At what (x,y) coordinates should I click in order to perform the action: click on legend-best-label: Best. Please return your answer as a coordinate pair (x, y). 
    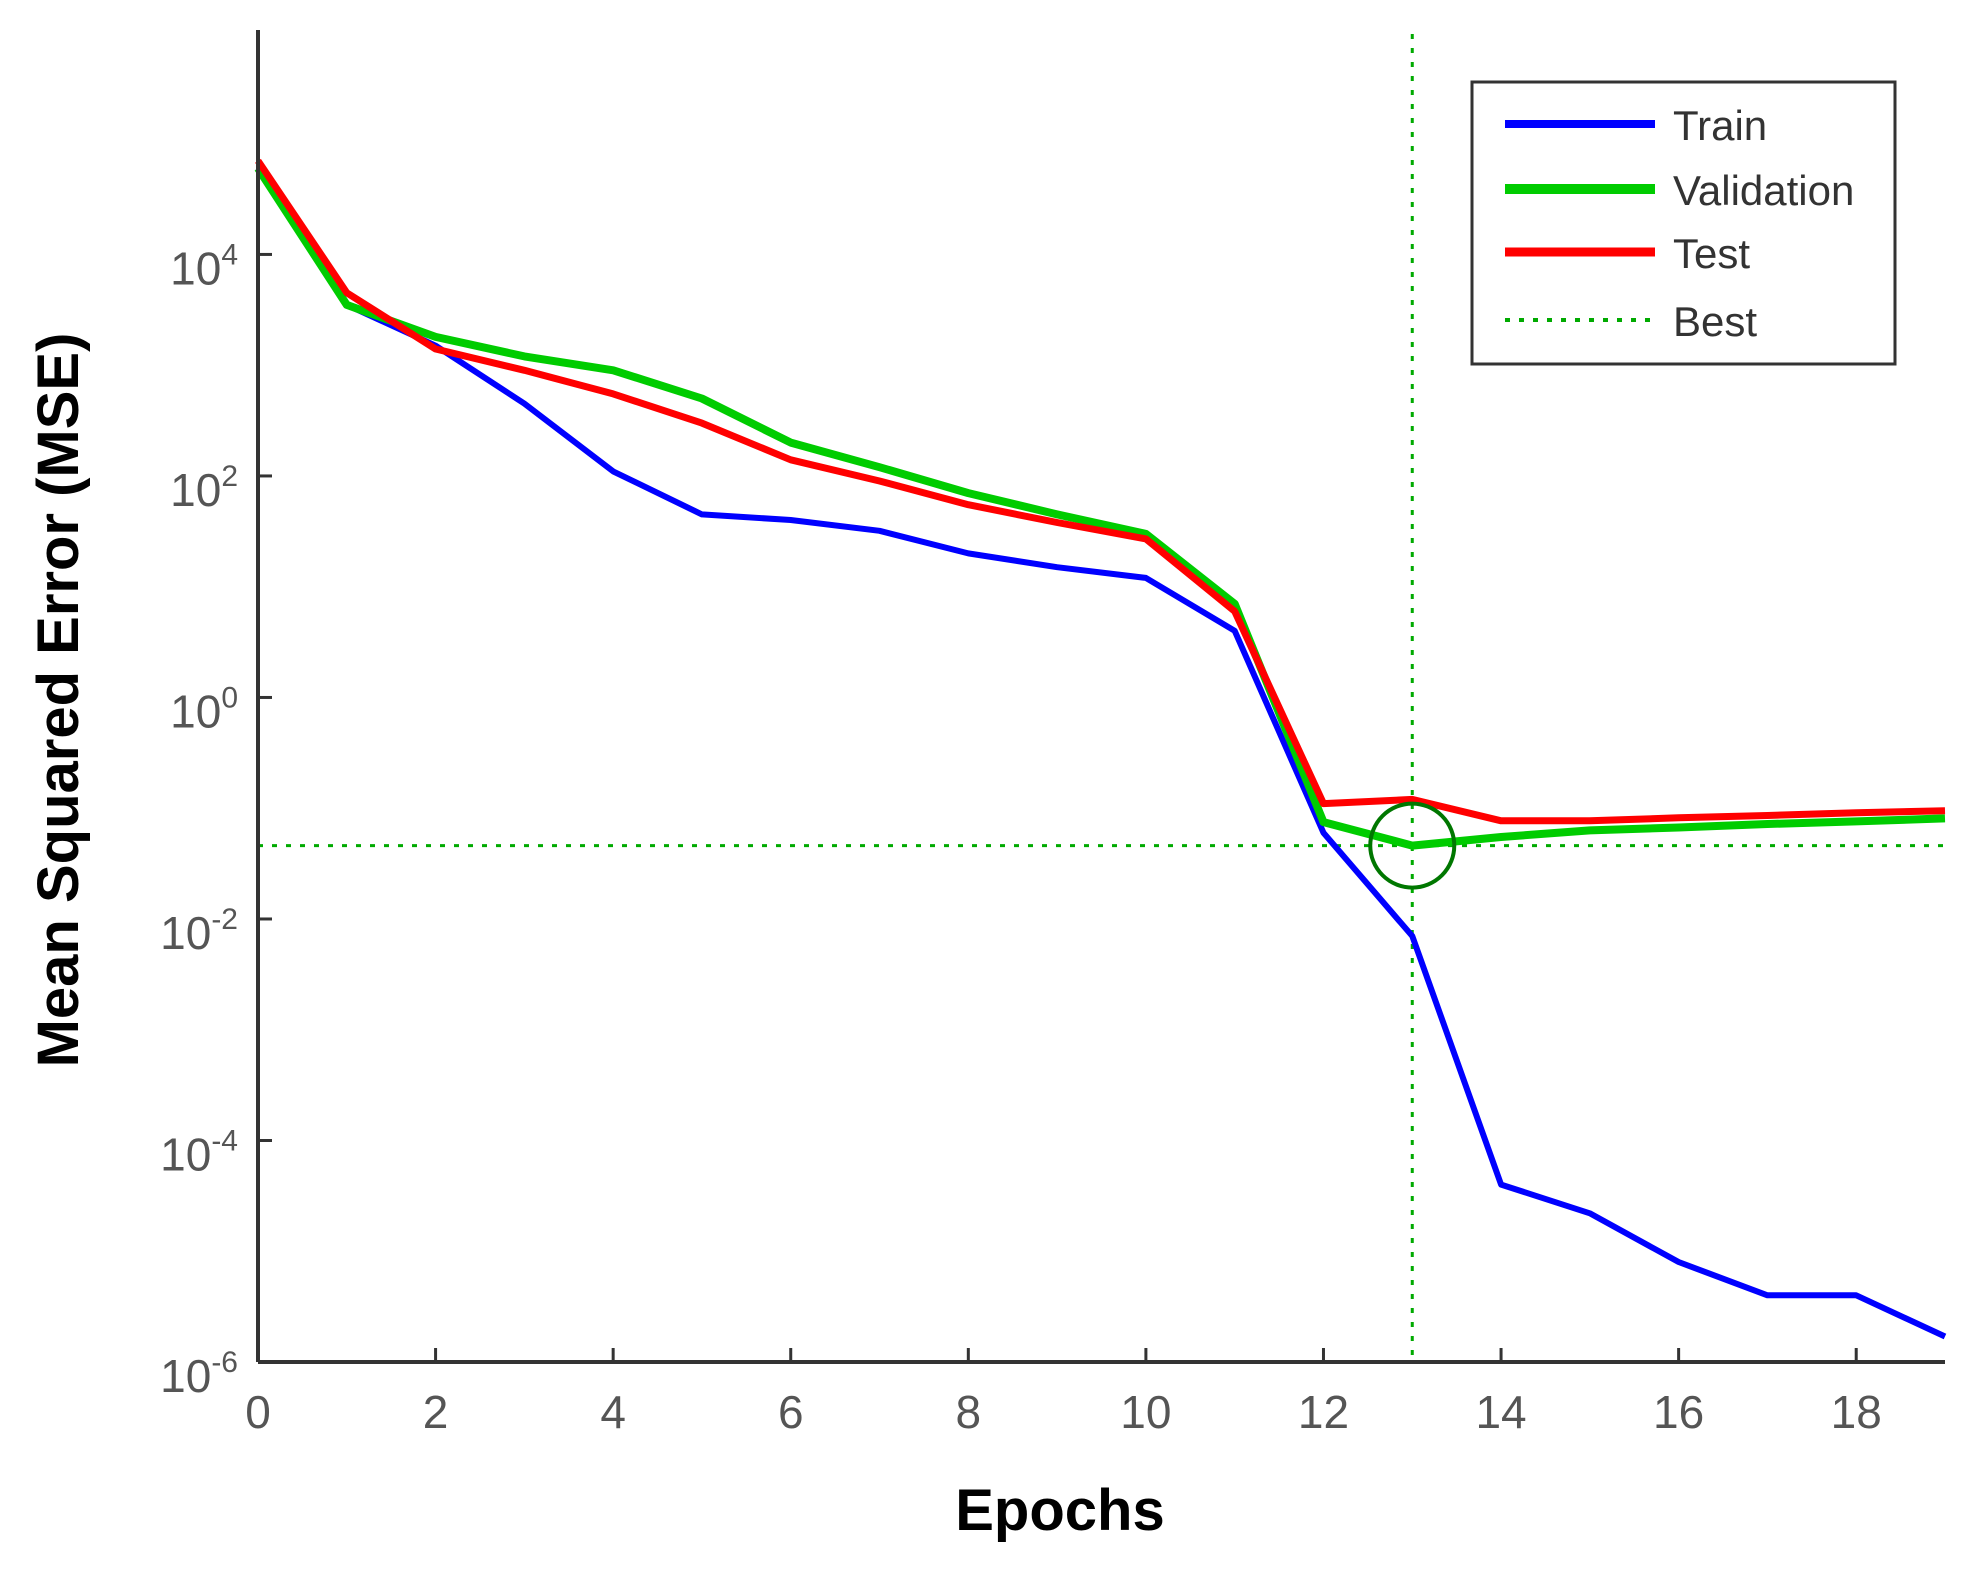
    Looking at the image, I should click on (1715, 321).